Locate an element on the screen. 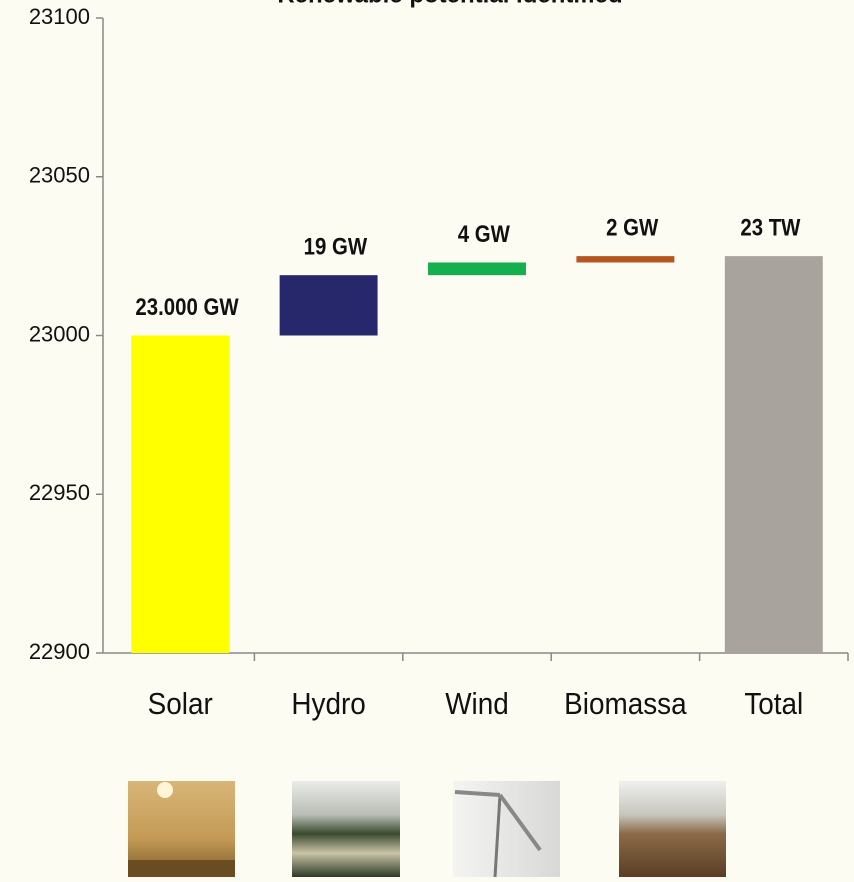  turbine-tower is located at coordinates (497, 836).